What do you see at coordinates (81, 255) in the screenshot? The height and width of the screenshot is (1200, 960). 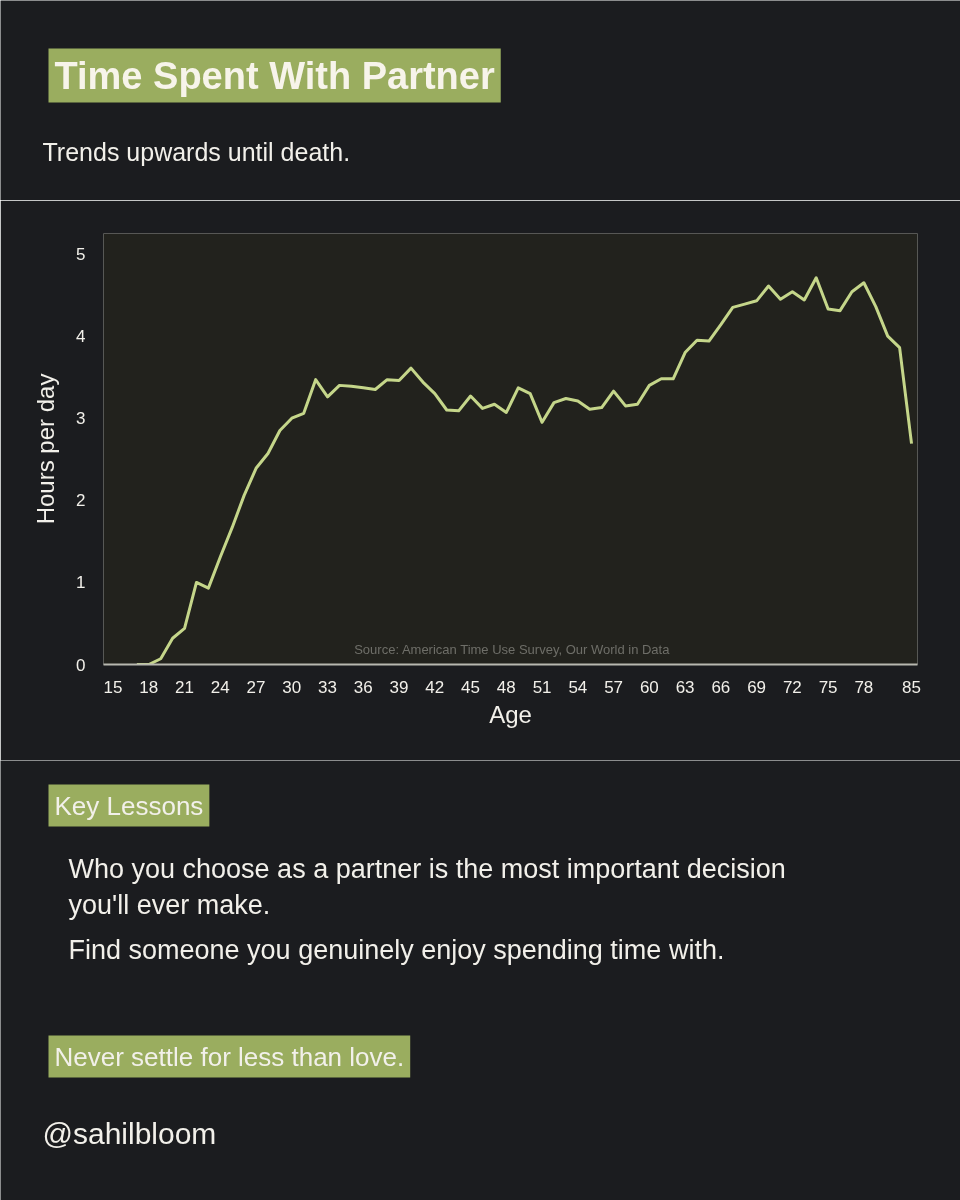 I see `y-tick-label: 5` at bounding box center [81, 255].